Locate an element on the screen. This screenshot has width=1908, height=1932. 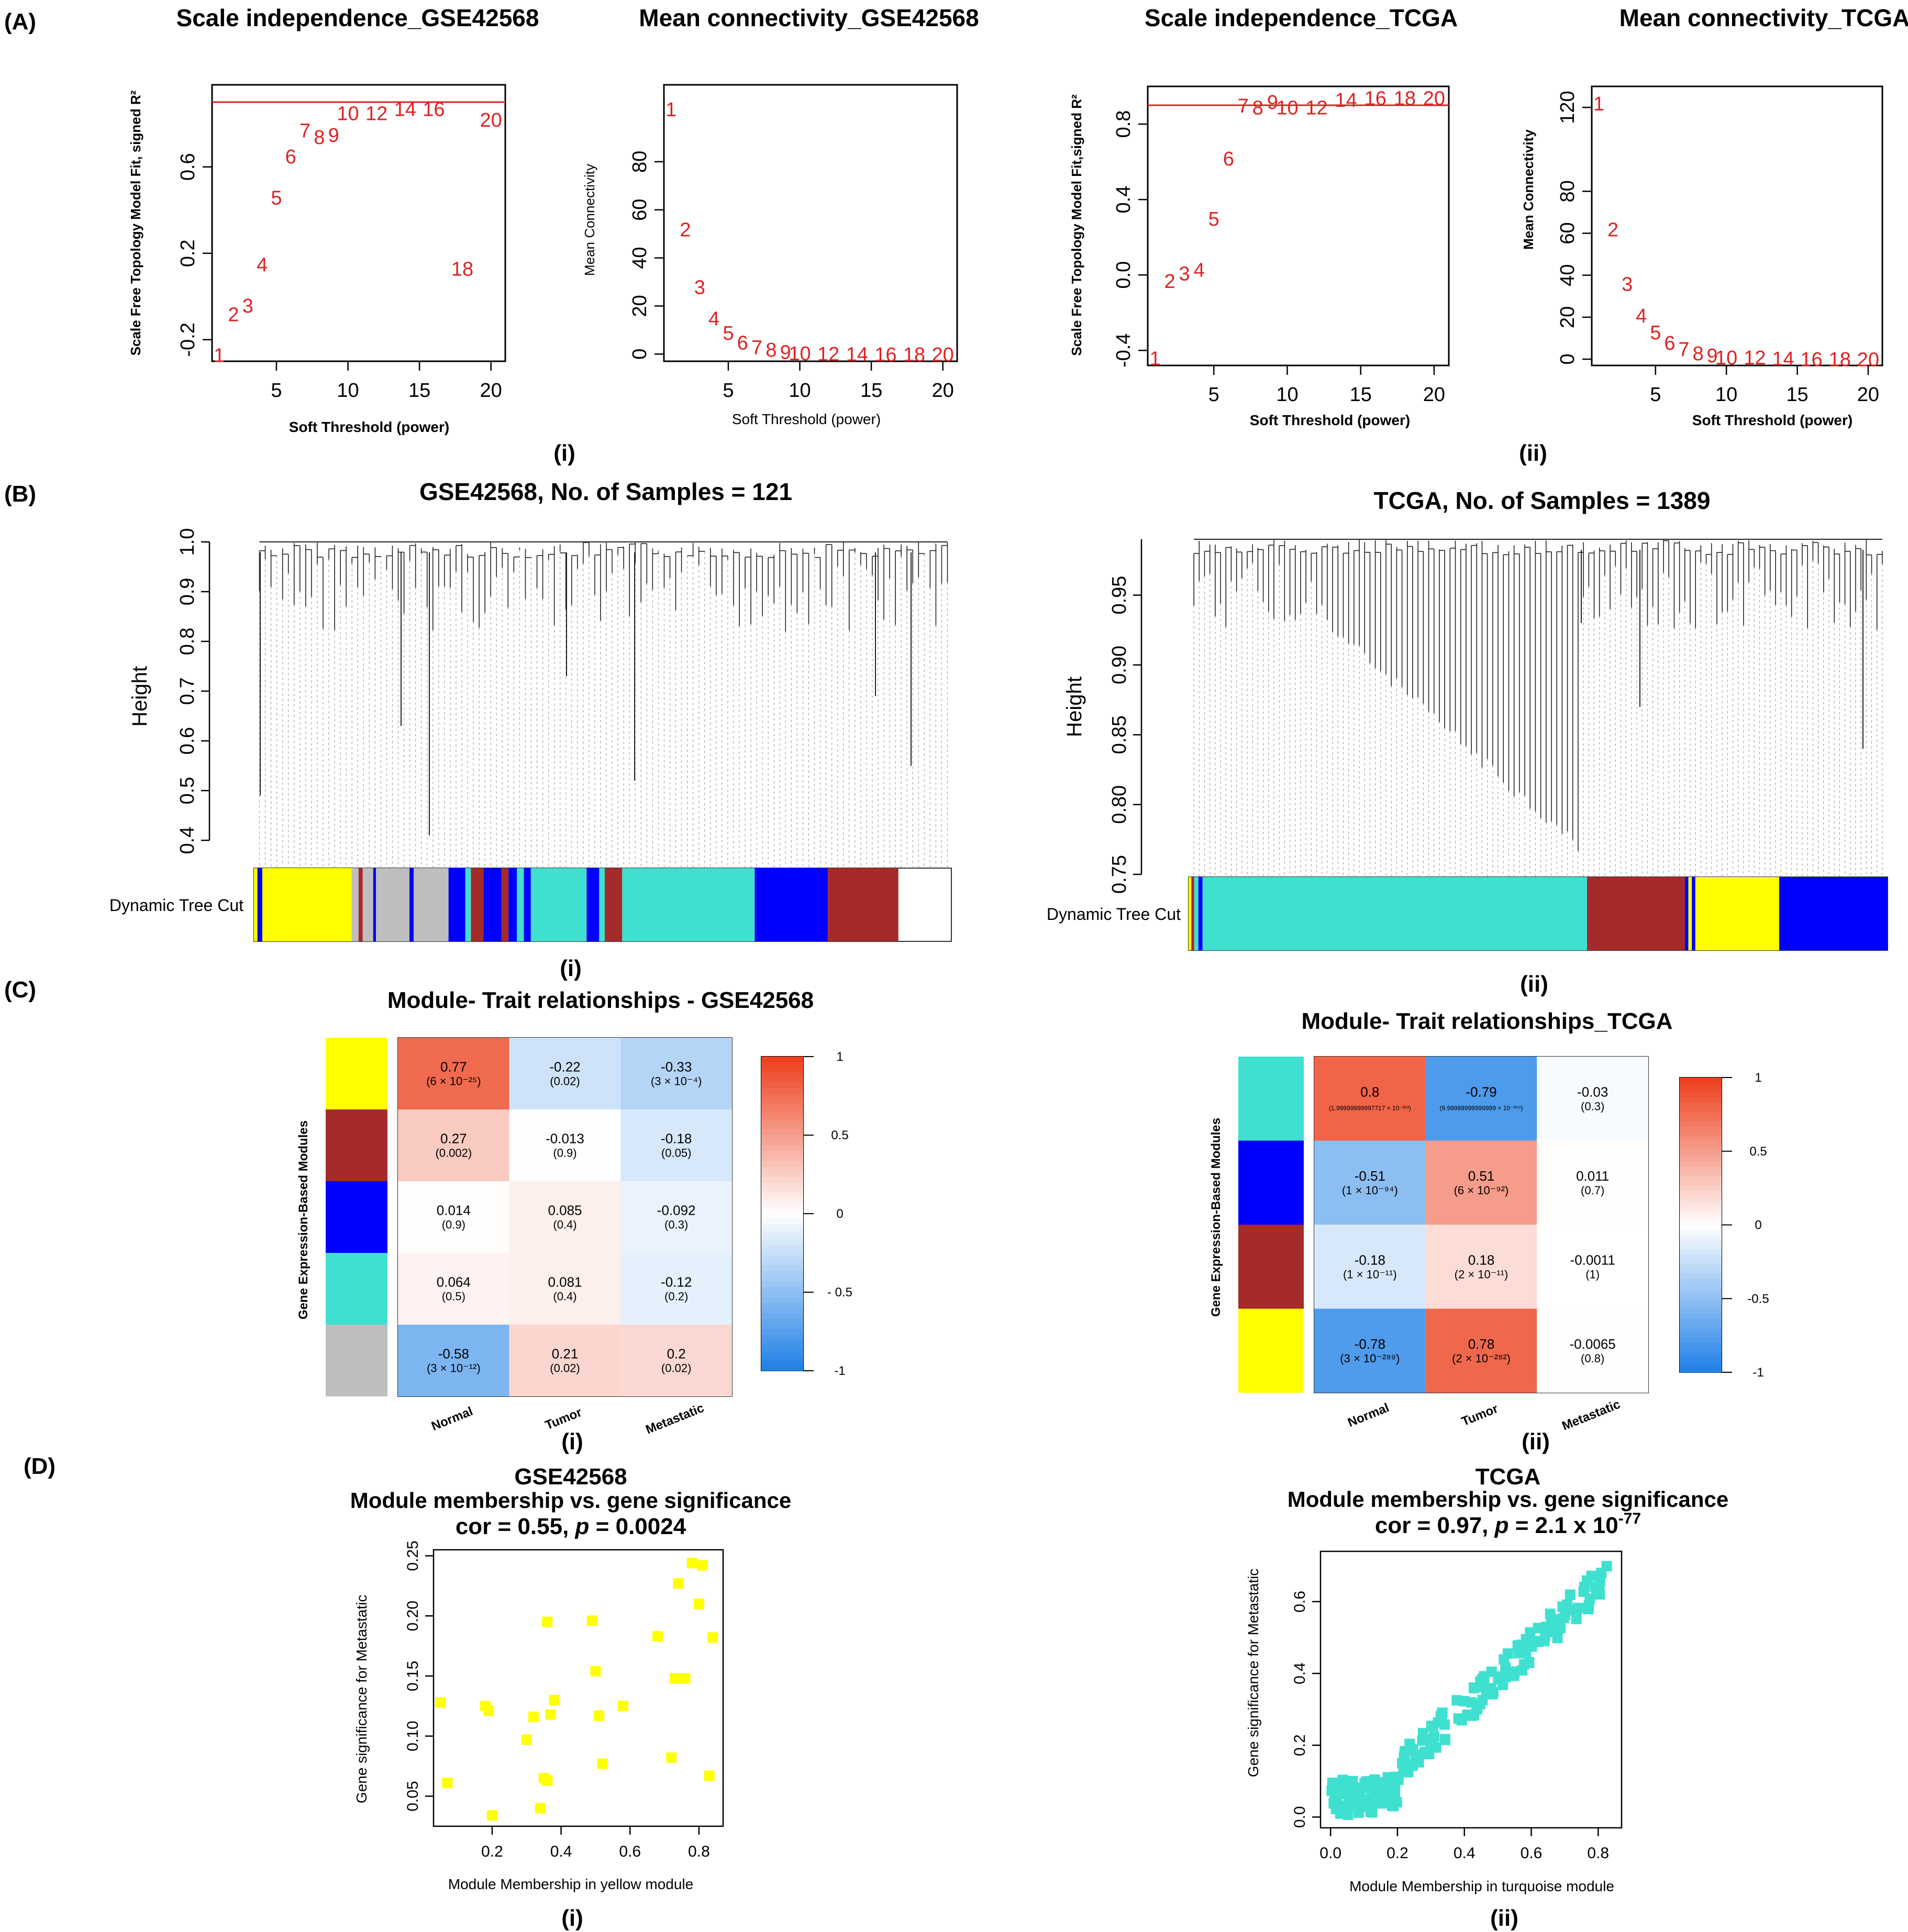
subpanel-c-ii: (ii) is located at coordinates (1536, 1441).